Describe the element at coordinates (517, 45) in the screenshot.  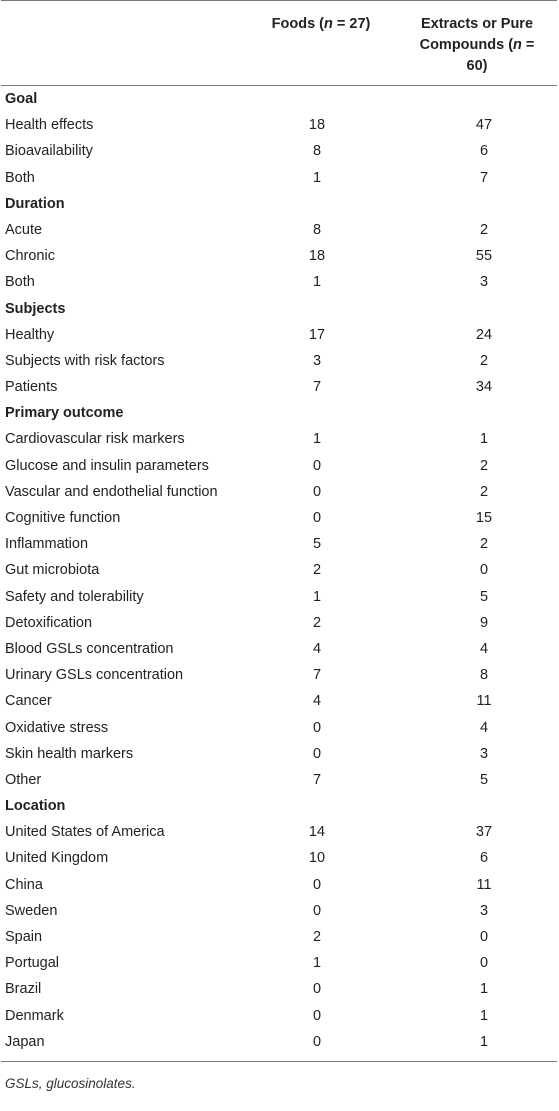
I see `header-extracts-n: n` at that location.